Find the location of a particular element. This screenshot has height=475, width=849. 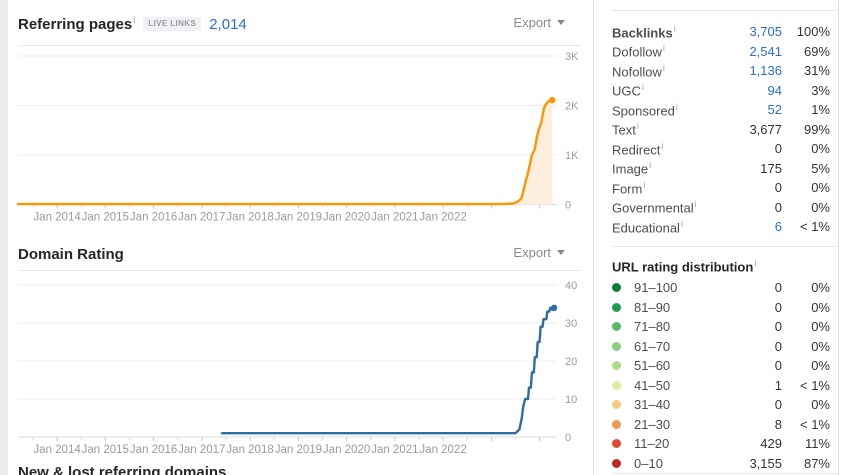

referring-pages-title-text: Referring pages is located at coordinates (75, 24).